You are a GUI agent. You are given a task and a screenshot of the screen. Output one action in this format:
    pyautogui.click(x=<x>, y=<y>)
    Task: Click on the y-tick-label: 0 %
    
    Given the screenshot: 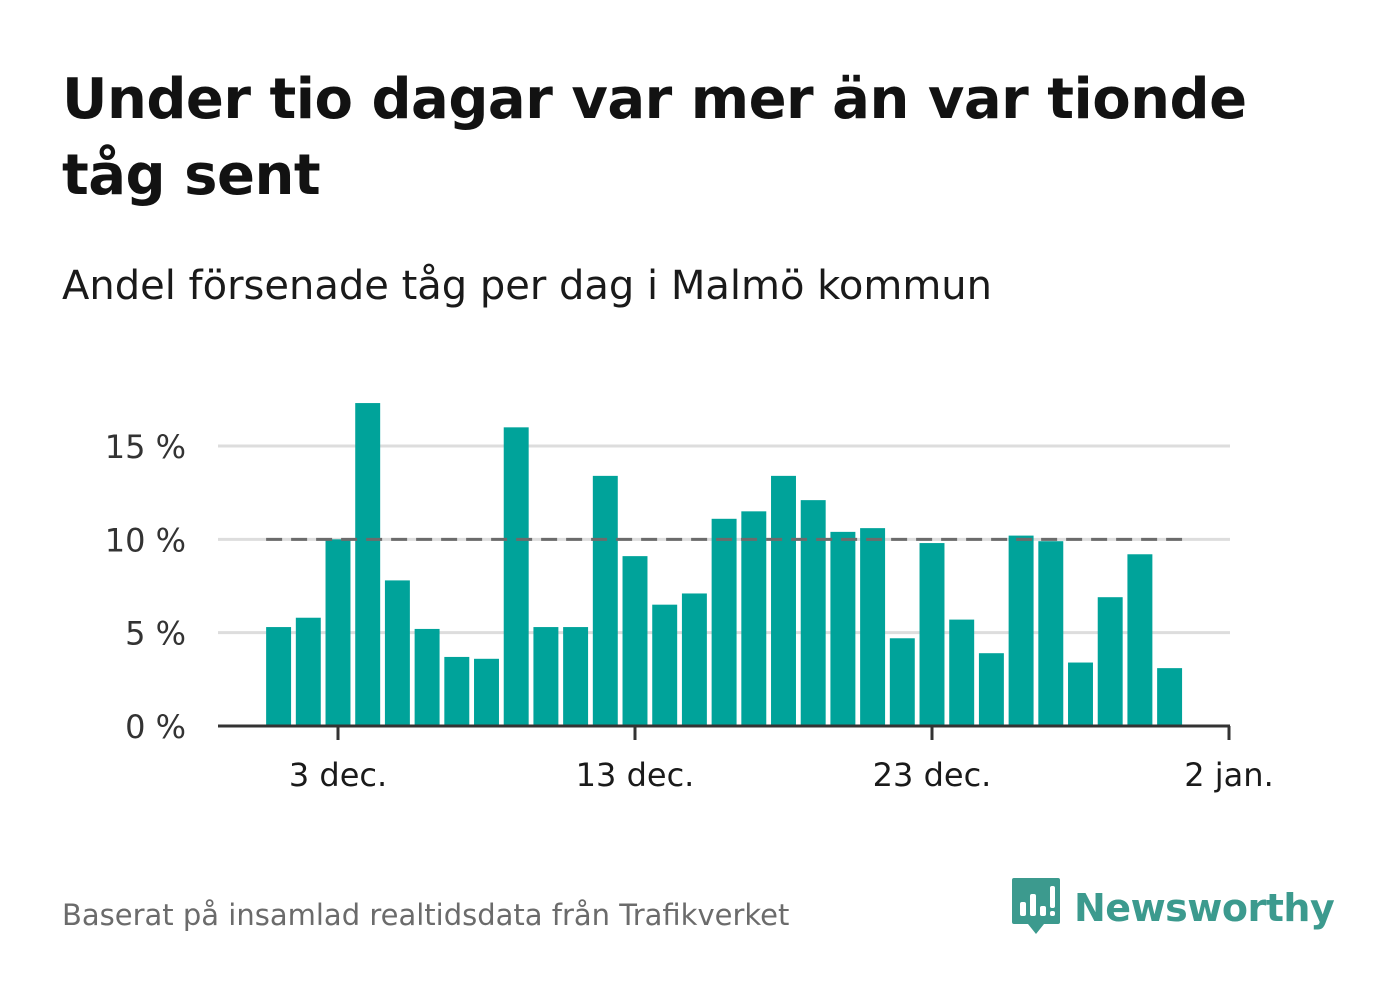 What is the action you would take?
    pyautogui.click(x=155, y=727)
    